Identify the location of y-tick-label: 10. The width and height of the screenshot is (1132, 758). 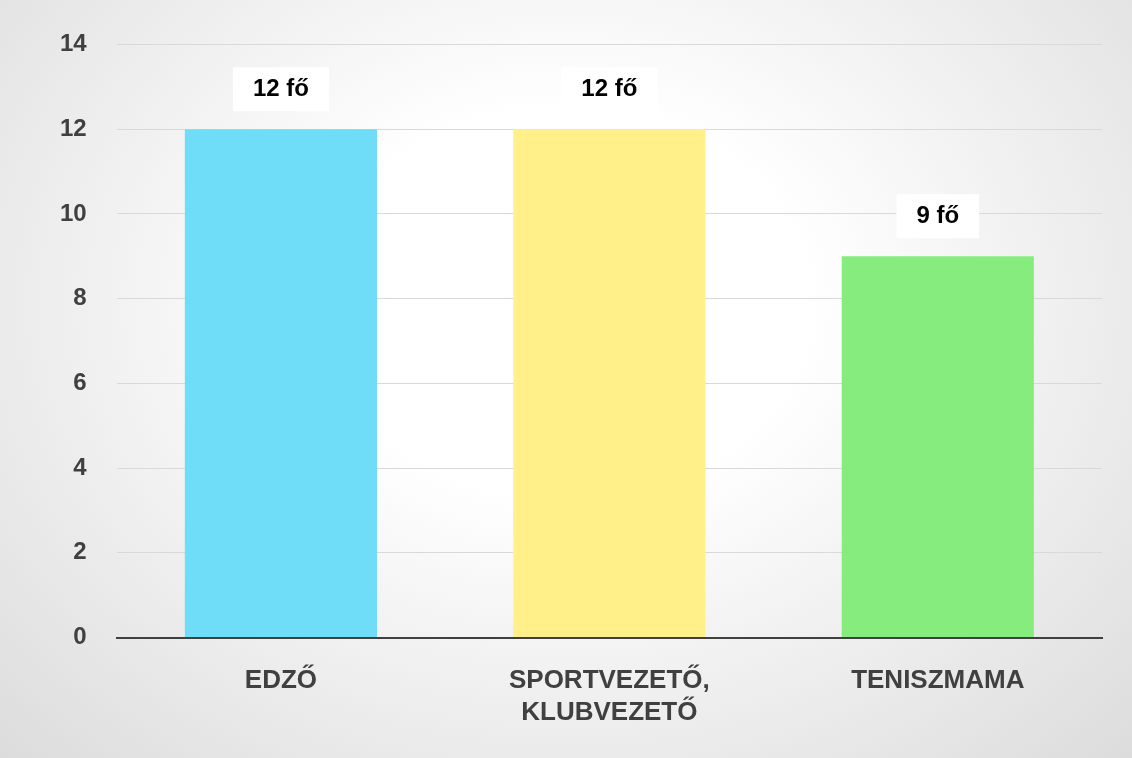
(73, 212).